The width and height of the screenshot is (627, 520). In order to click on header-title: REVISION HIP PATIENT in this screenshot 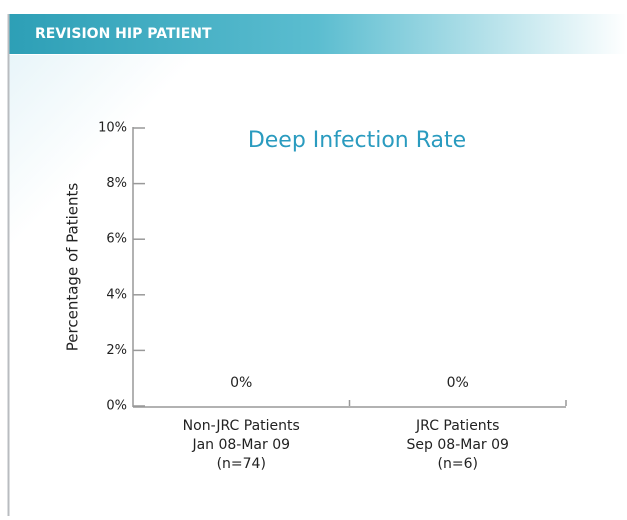, I will do `click(123, 34)`.